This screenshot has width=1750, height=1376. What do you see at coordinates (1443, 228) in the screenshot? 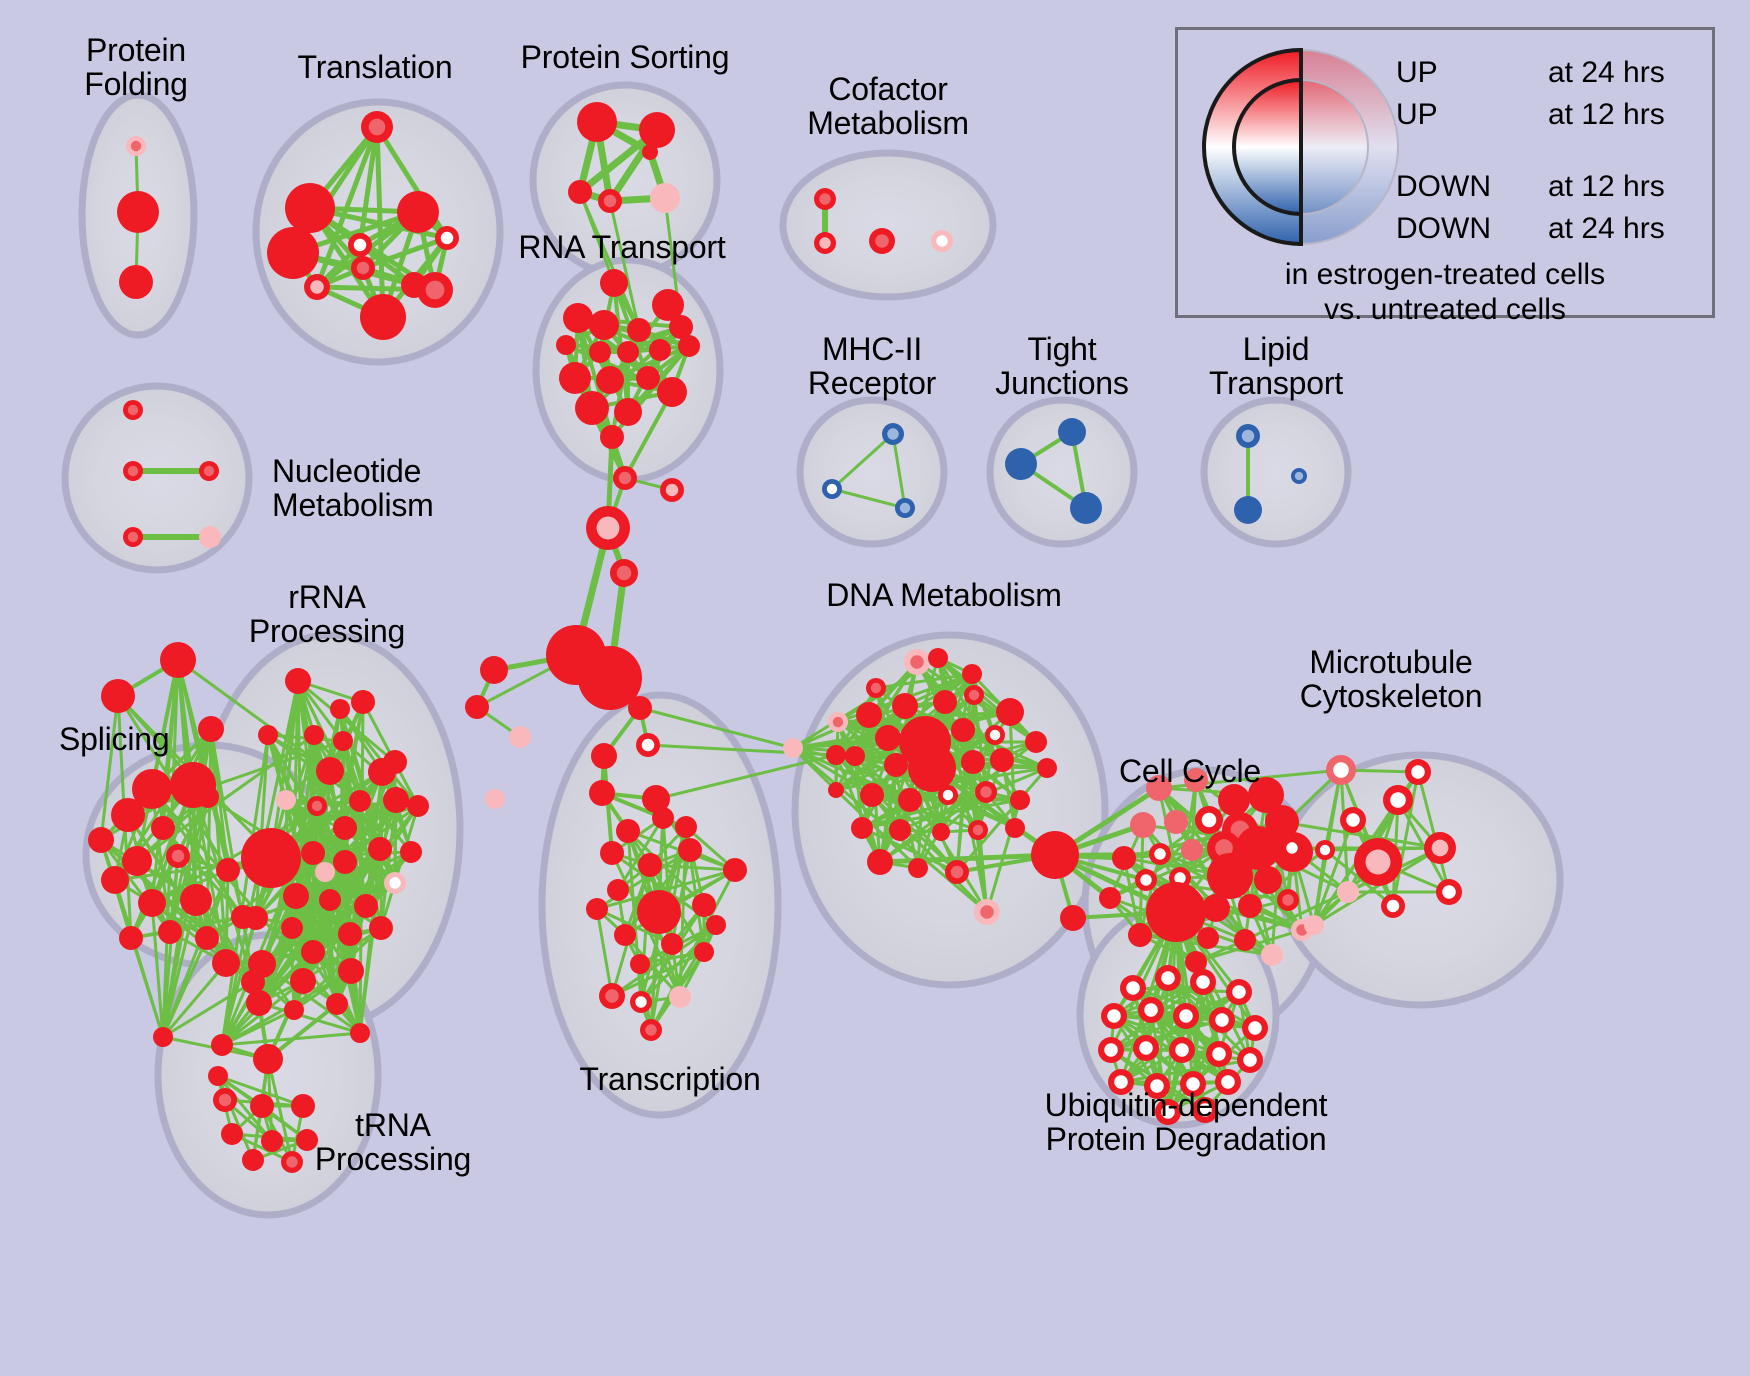
I see `legend-direction-3: DOWN` at bounding box center [1443, 228].